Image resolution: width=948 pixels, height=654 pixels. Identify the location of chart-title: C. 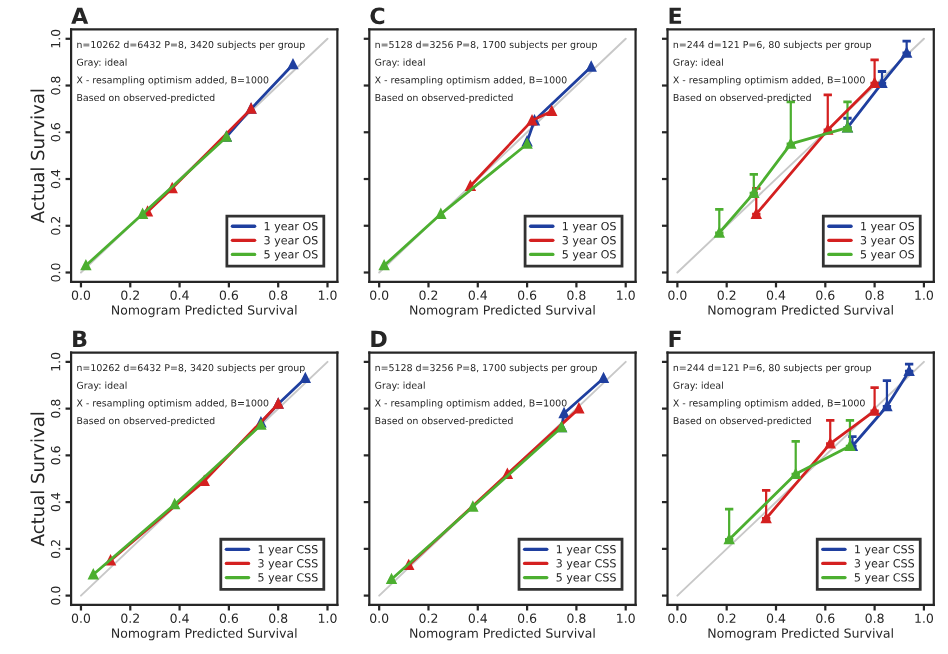
(377, 16).